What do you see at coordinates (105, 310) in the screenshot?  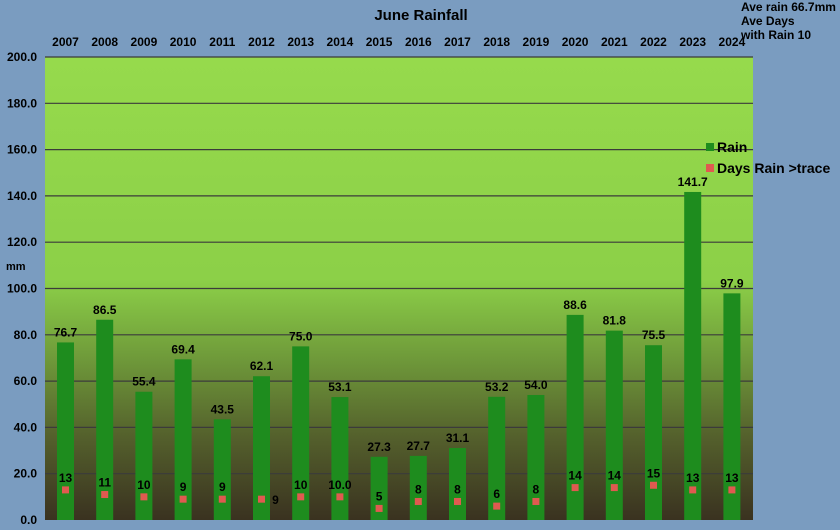 I see `rain-data-label: 86.5` at bounding box center [105, 310].